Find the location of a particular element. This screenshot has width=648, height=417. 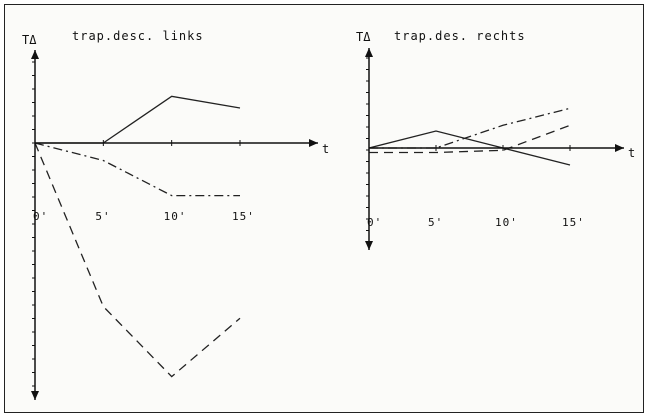

right-y-axis-arrow-bottom is located at coordinates (369, 245).